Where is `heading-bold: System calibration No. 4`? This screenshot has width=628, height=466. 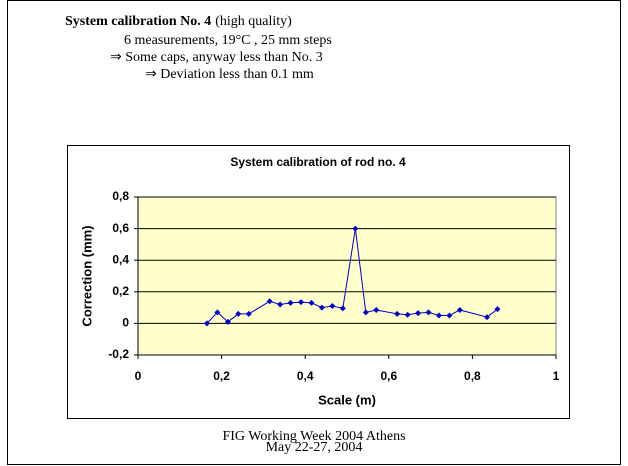 heading-bold: System calibration No. 4 is located at coordinates (138, 21).